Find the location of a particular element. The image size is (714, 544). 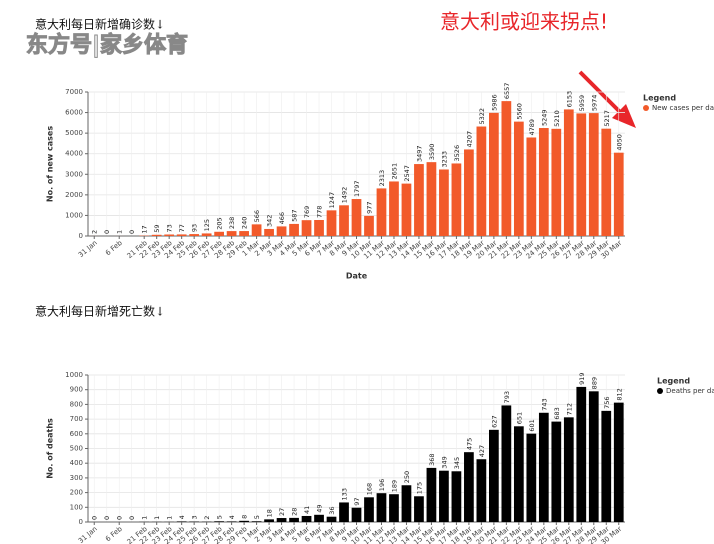

value-label: 2547 is located at coordinates (407, 173).